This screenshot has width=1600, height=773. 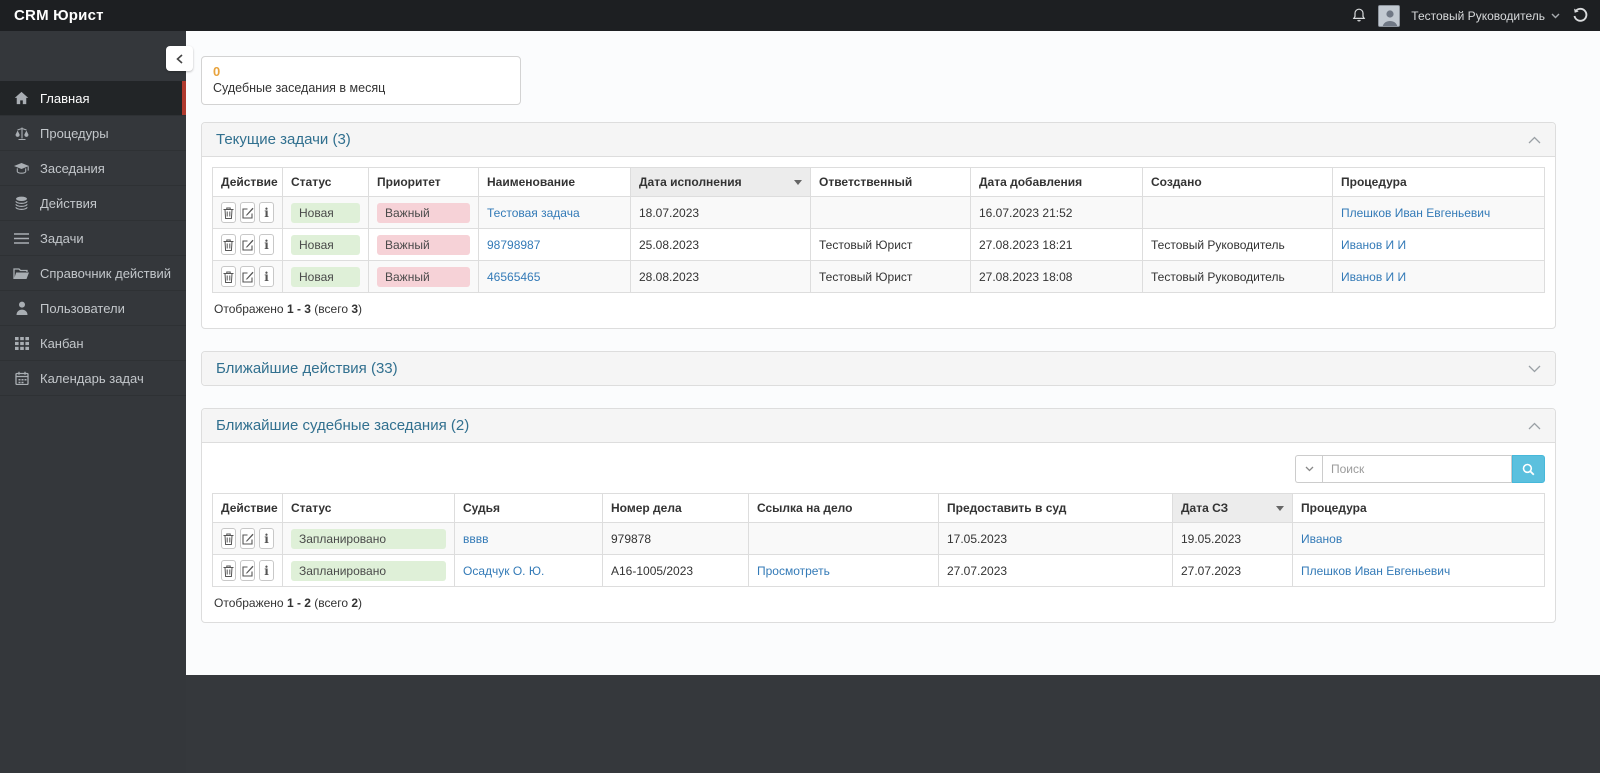 What do you see at coordinates (514, 244) in the screenshot?
I see `task-name-link: 98798987` at bounding box center [514, 244].